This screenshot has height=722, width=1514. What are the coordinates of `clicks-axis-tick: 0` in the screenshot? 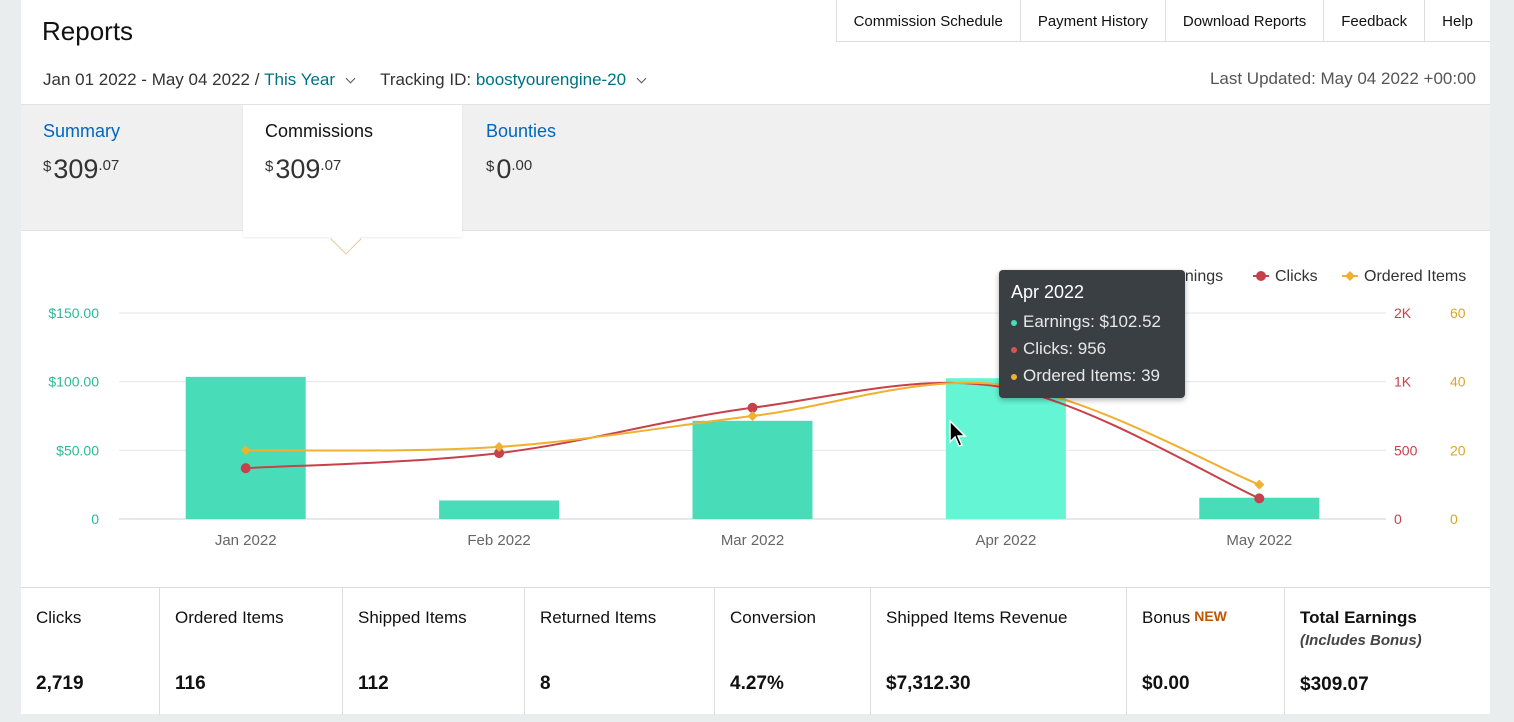 It's located at (1398, 519).